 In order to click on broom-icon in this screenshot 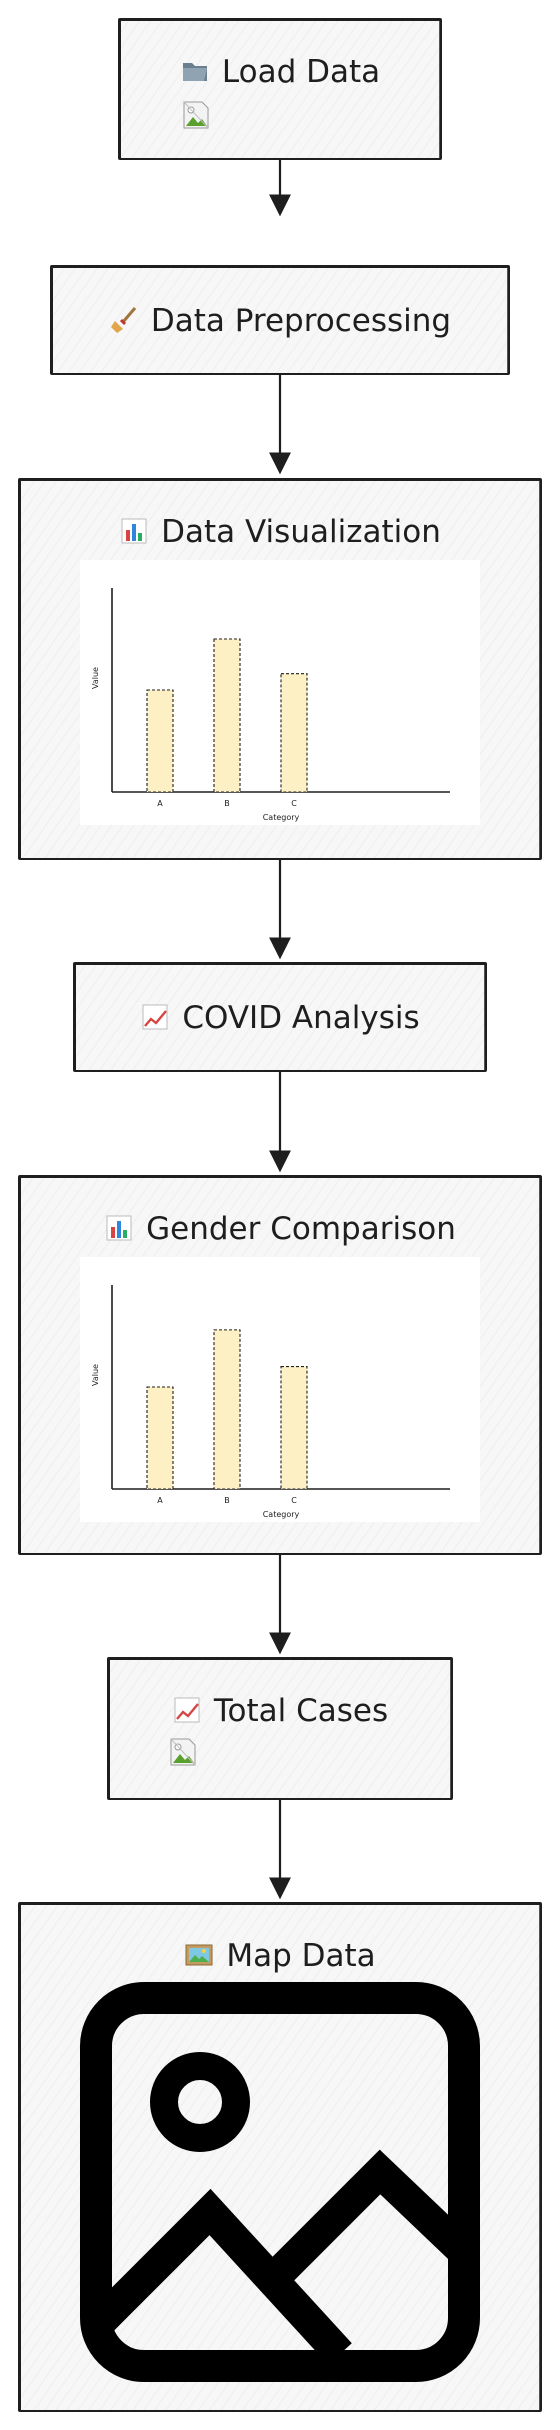, I will do `click(123, 320)`.